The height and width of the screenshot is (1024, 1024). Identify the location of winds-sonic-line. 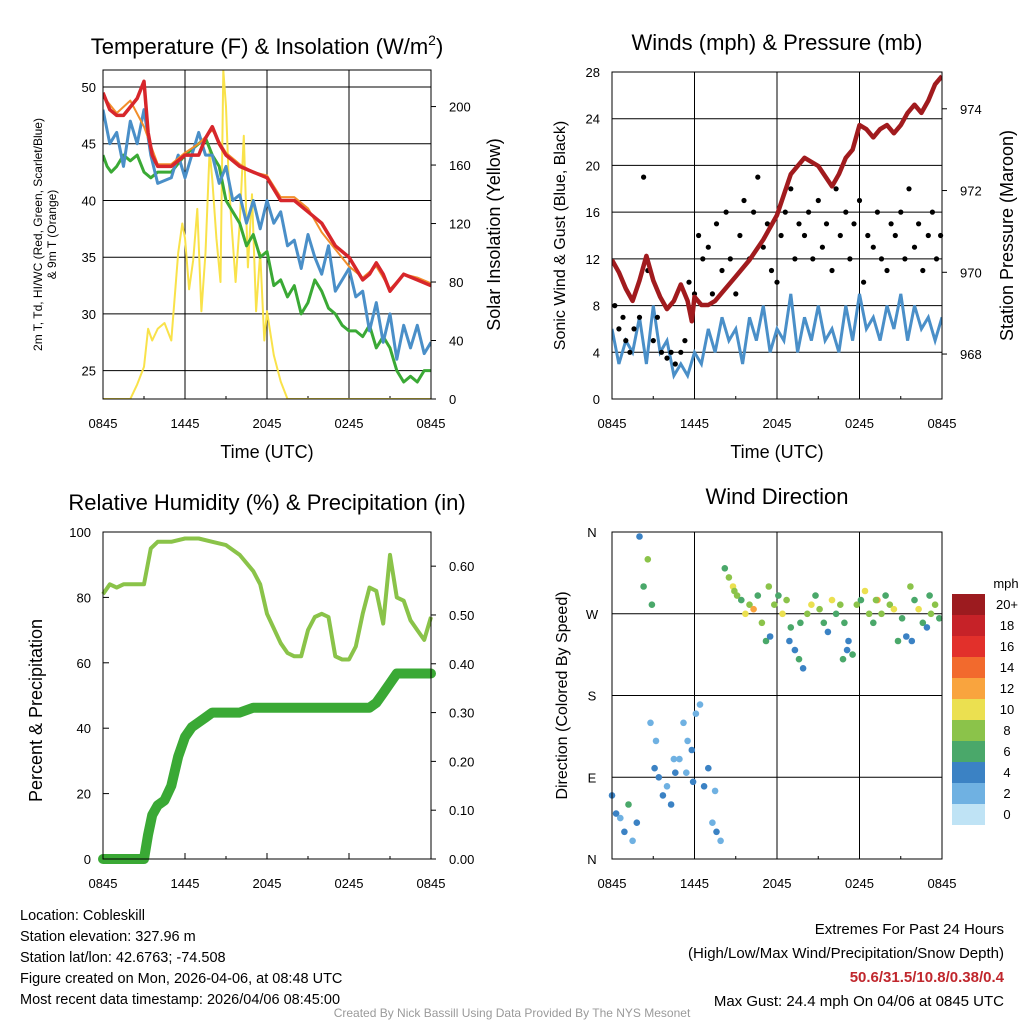
(777, 336).